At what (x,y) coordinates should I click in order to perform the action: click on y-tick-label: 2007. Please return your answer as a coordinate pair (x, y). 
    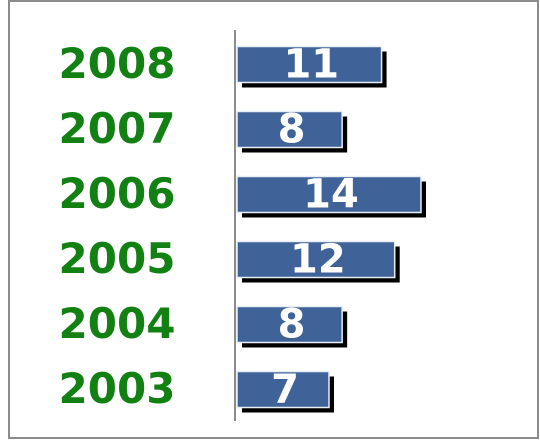
    Looking at the image, I should click on (117, 128).